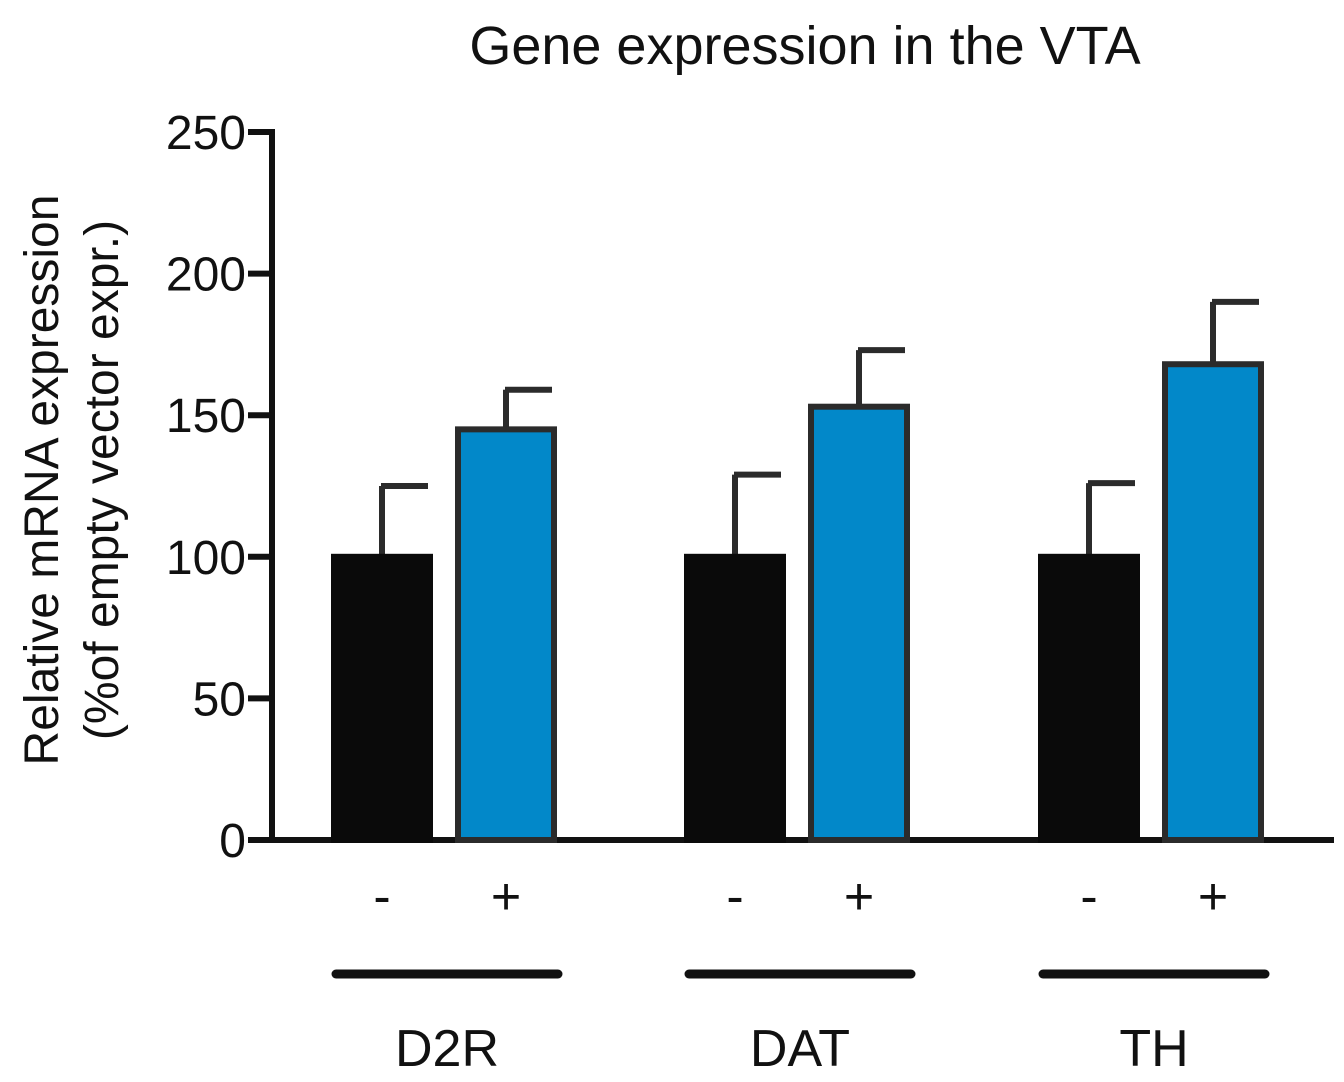  I want to click on group-label-th: TH, so click(1153, 1049).